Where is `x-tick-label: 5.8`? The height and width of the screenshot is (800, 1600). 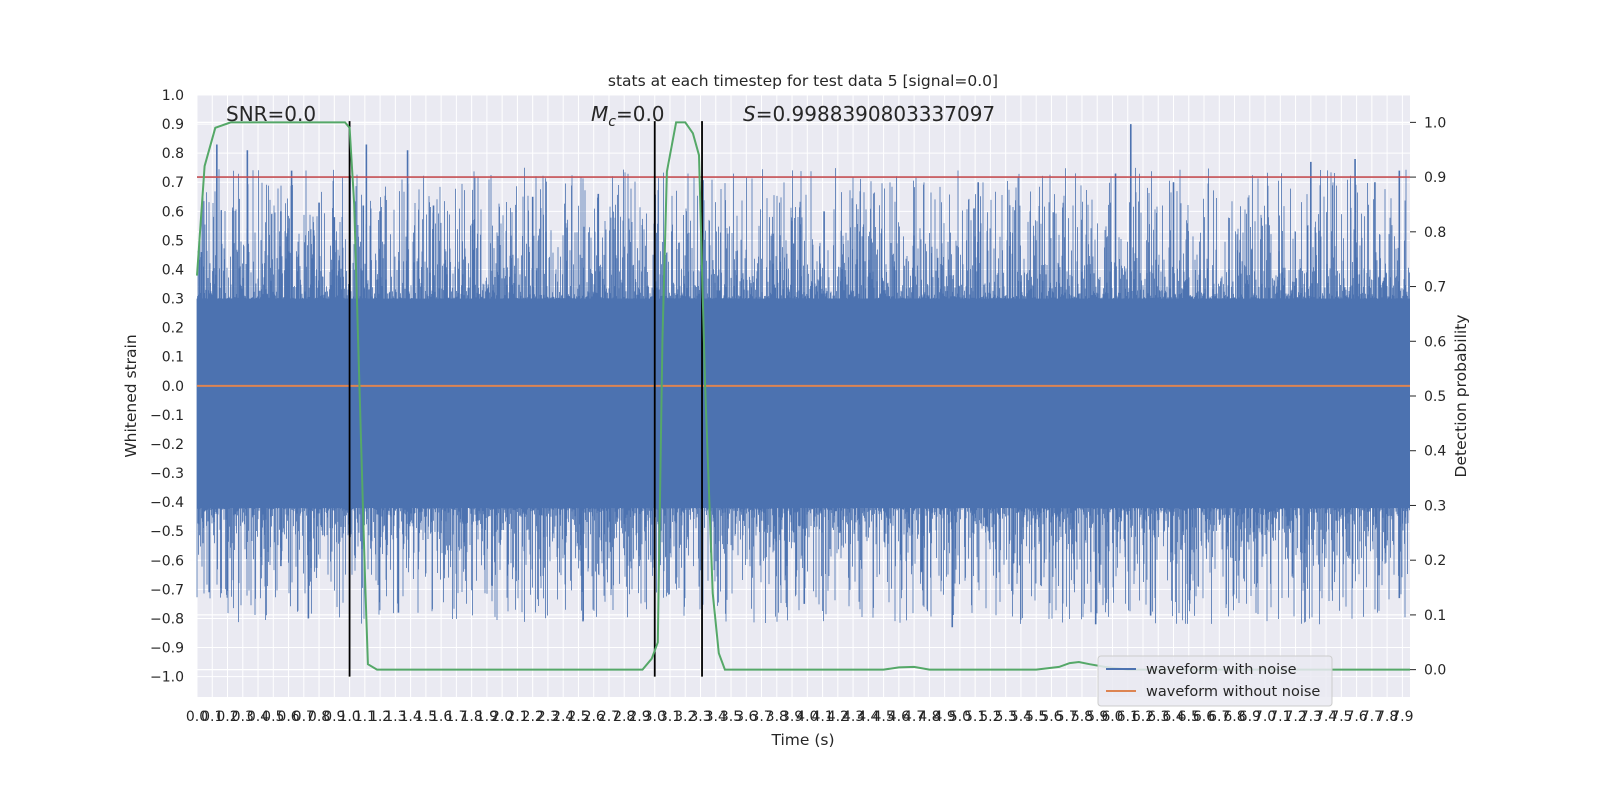
x-tick-label: 5.8 is located at coordinates (1082, 717).